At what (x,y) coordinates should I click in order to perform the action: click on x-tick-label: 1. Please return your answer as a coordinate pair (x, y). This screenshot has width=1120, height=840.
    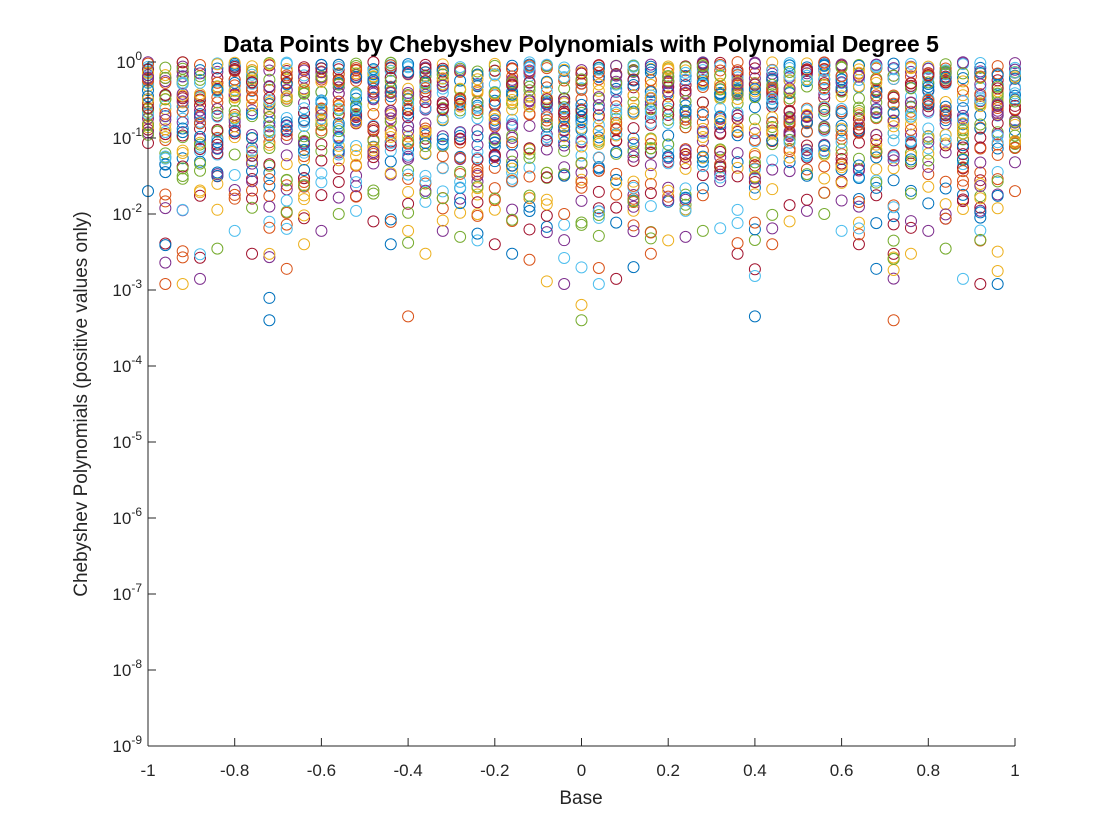
    Looking at the image, I should click on (1014, 770).